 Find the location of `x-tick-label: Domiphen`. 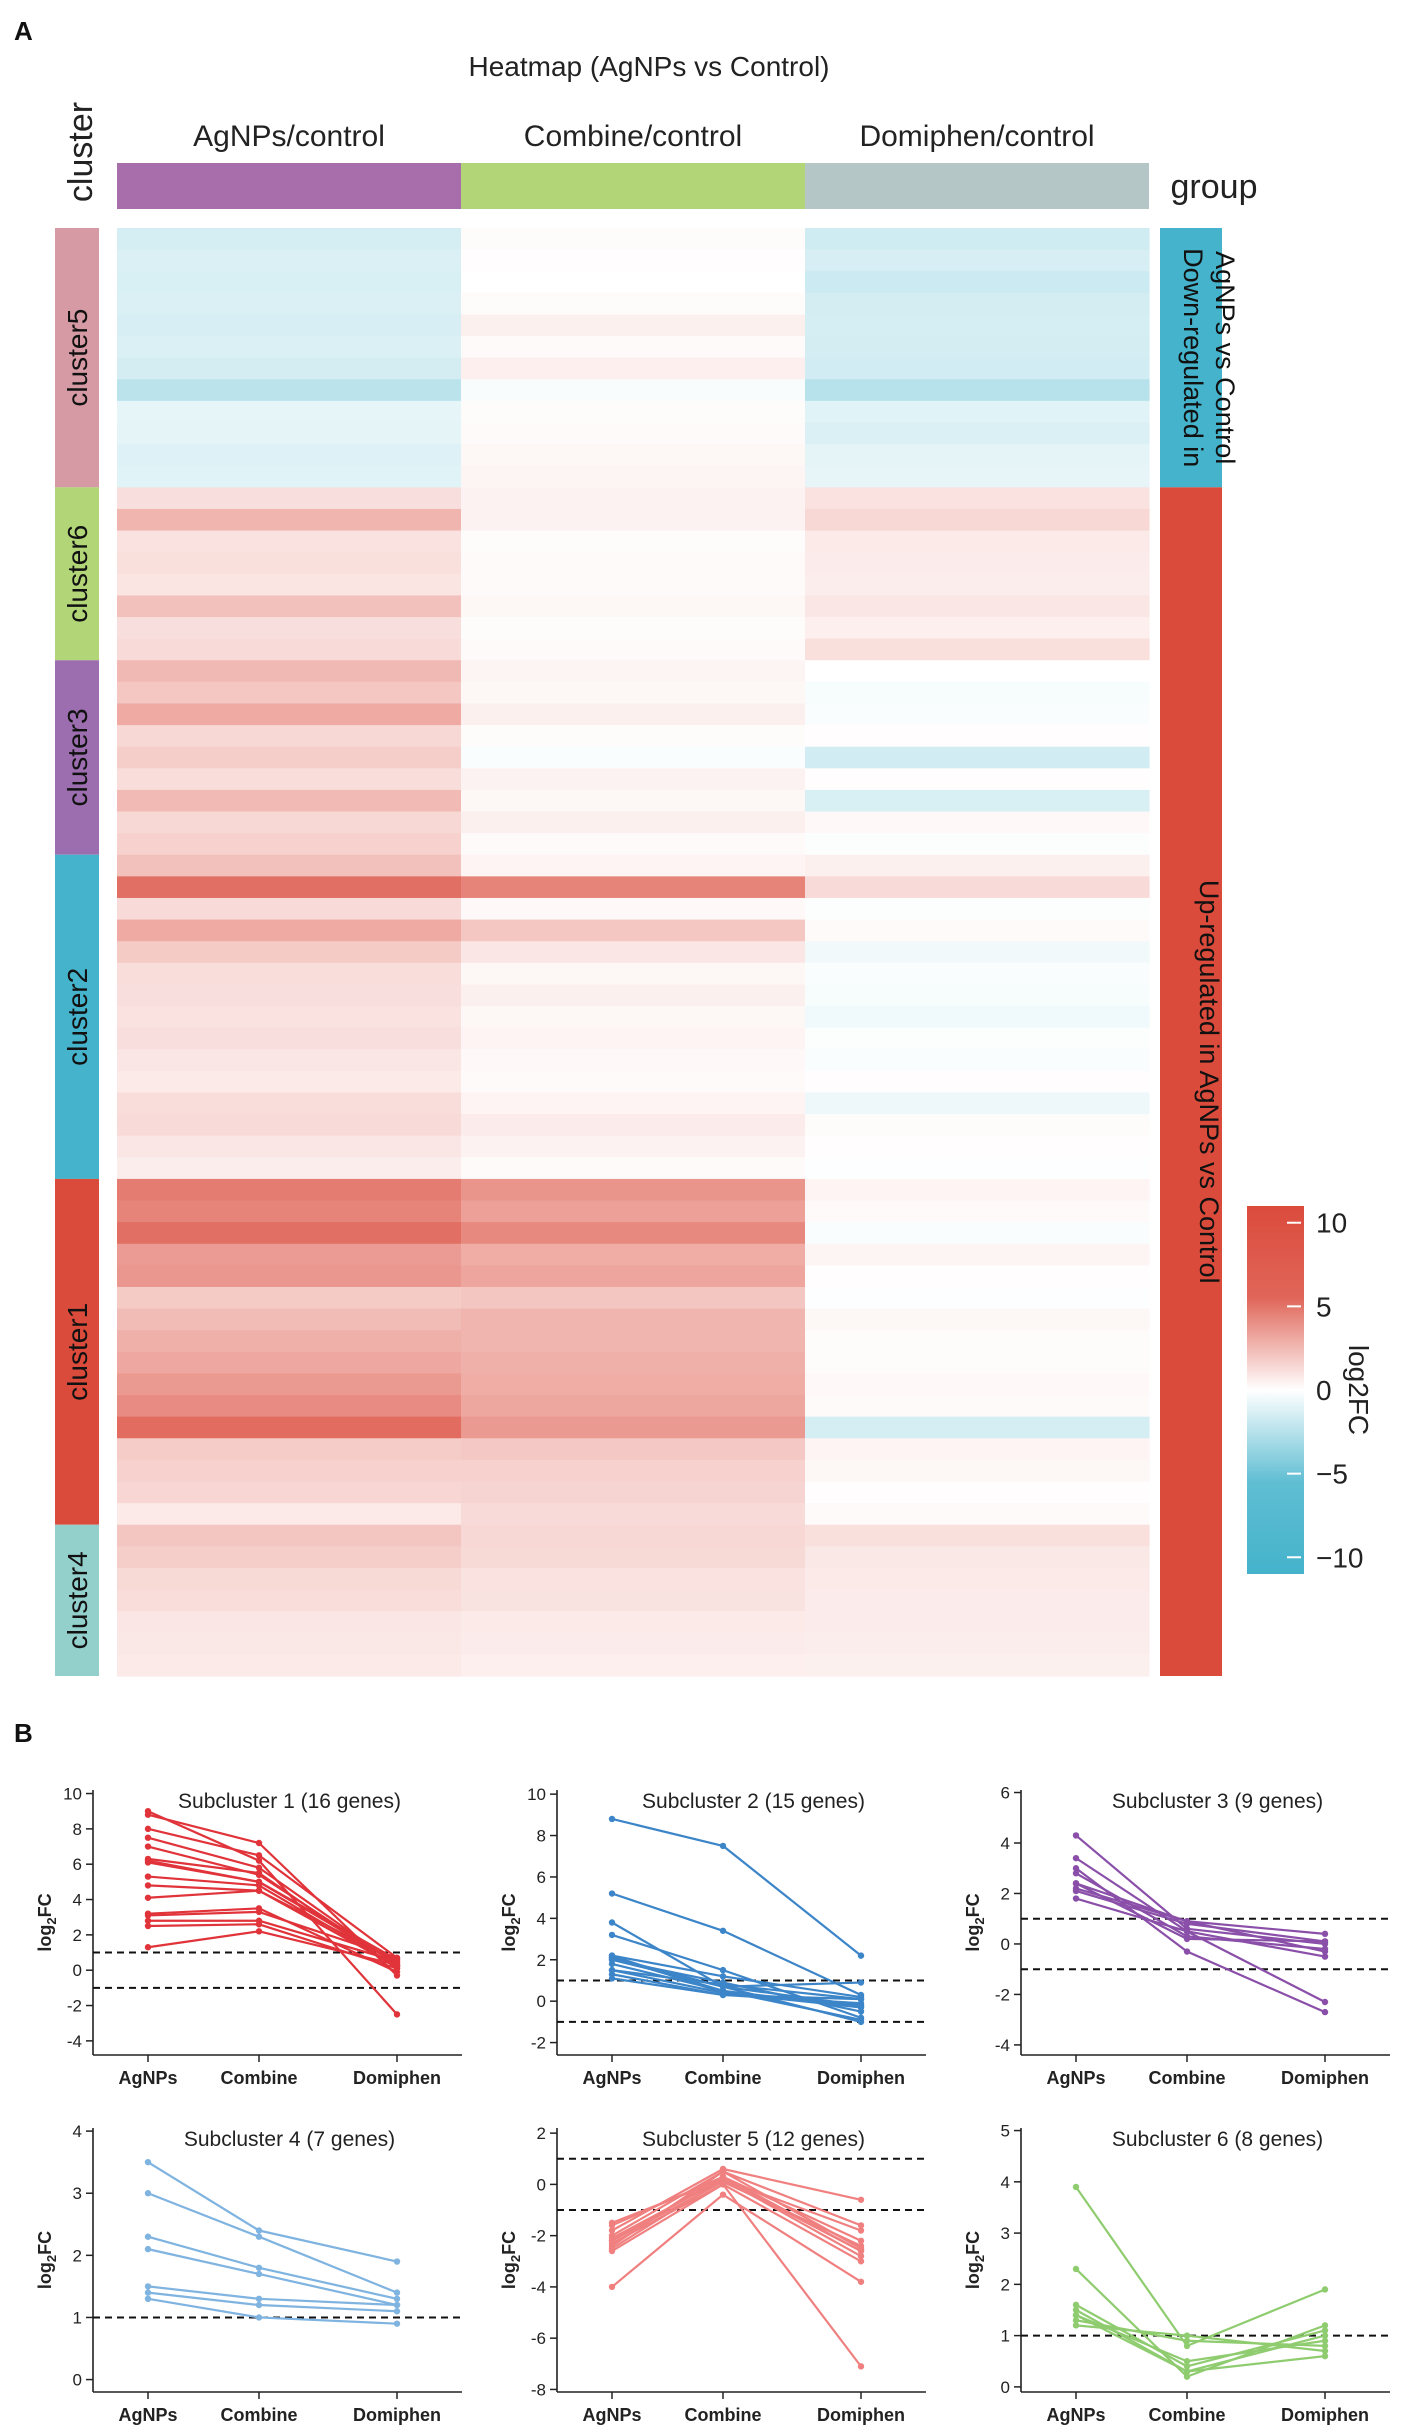

x-tick-label: Domiphen is located at coordinates (397, 2078).